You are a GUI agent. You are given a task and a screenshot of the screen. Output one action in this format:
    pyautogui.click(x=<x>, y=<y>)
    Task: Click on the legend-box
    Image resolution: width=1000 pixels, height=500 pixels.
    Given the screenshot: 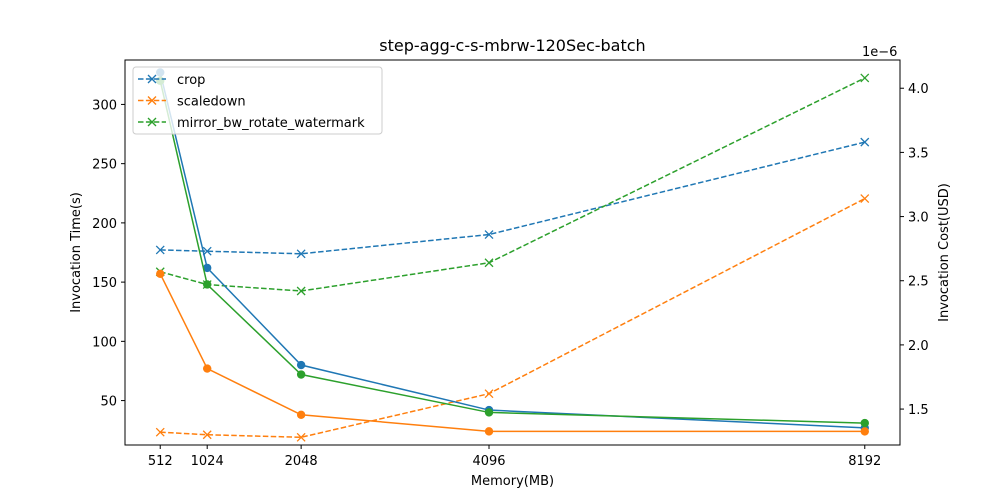 What is the action you would take?
    pyautogui.click(x=257, y=100)
    